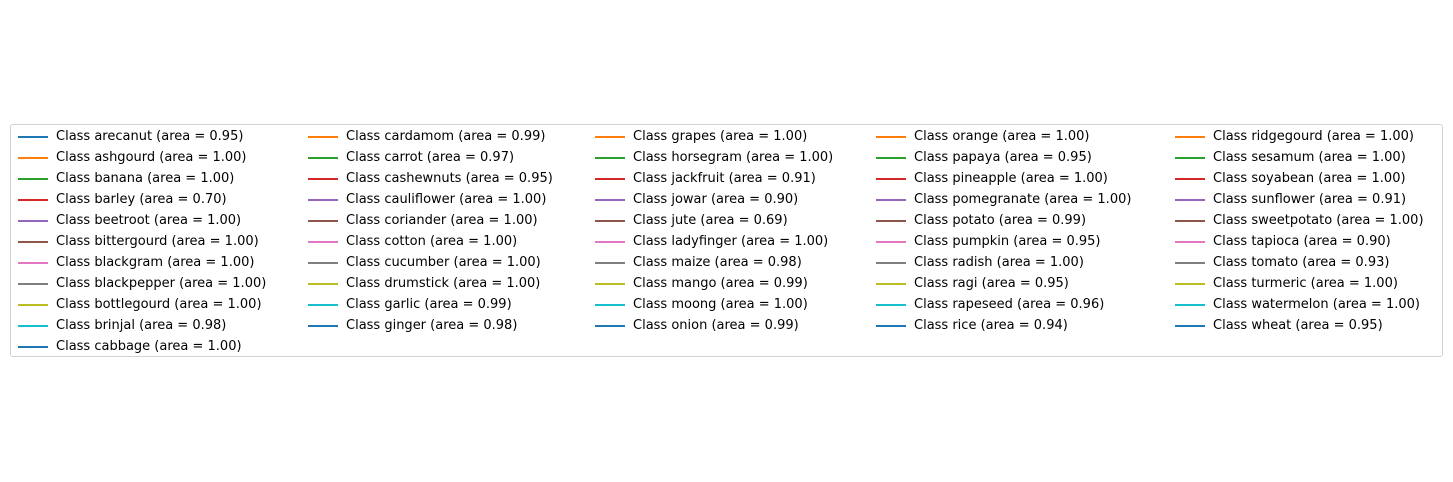 The width and height of the screenshot is (1453, 482). I want to click on legend-entry: Class jowar (area = 0.90), so click(734, 199).